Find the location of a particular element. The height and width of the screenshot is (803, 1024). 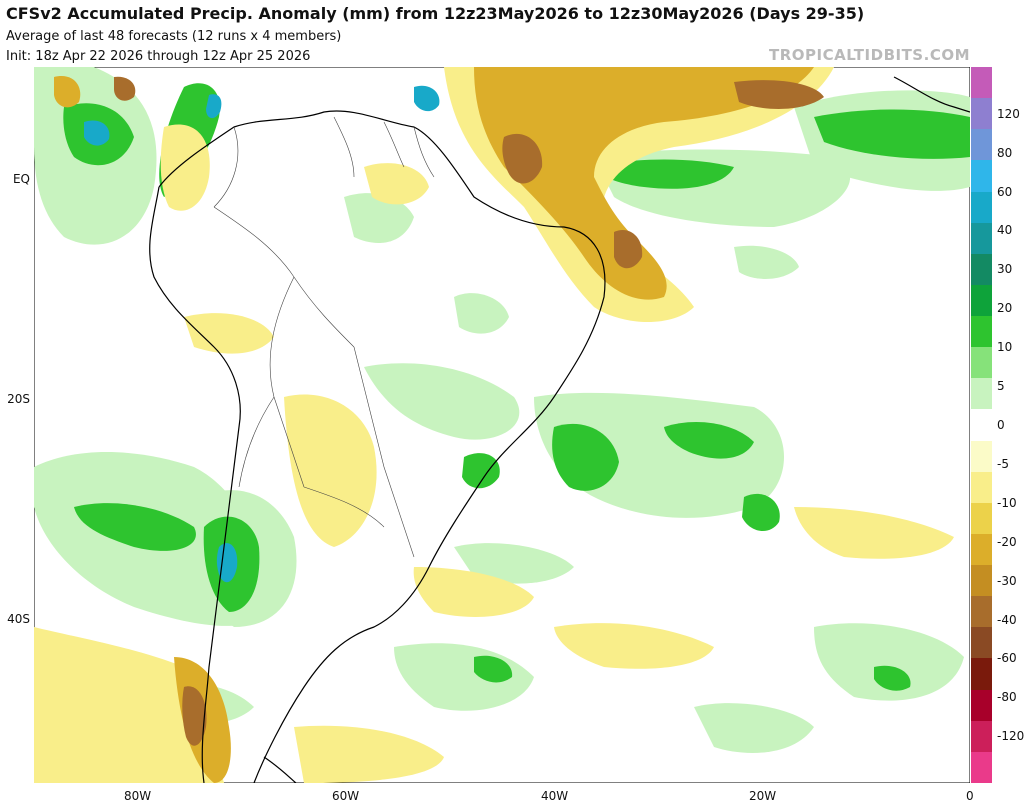

colorbar-label: -20 is located at coordinates (1007, 541).